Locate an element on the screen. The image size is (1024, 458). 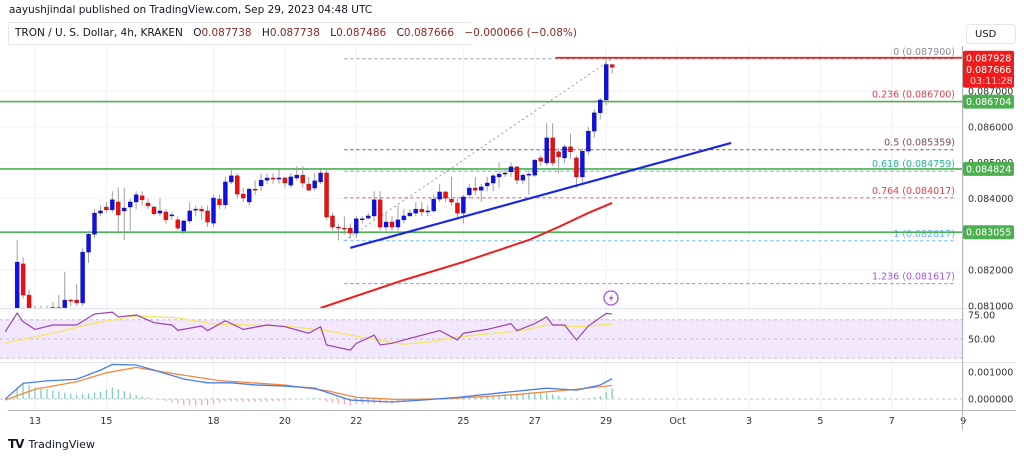
alert-icon is located at coordinates (611, 298).